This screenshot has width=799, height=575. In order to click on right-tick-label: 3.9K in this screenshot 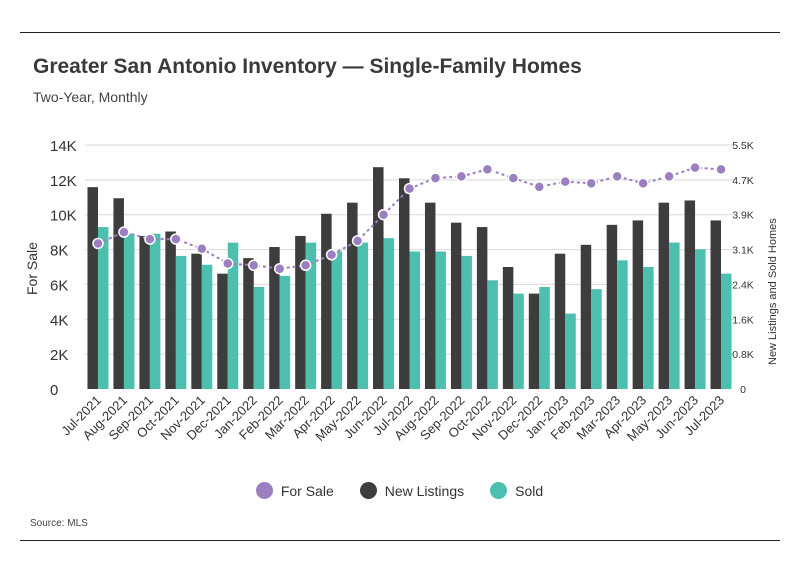, I will do `click(743, 216)`.